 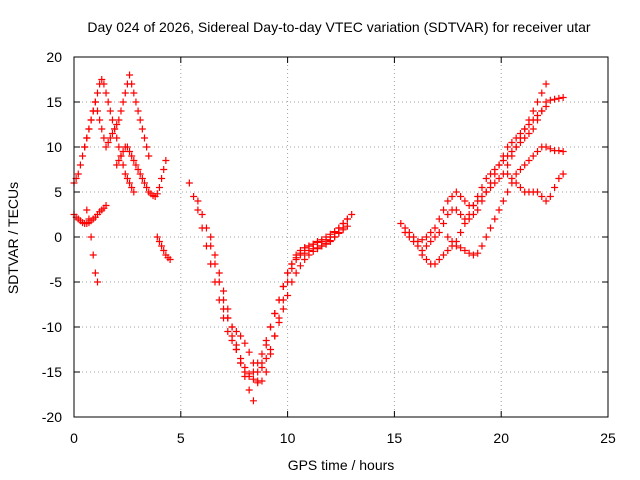 What do you see at coordinates (58, 237) in the screenshot?
I see `y-tick-label: 0` at bounding box center [58, 237].